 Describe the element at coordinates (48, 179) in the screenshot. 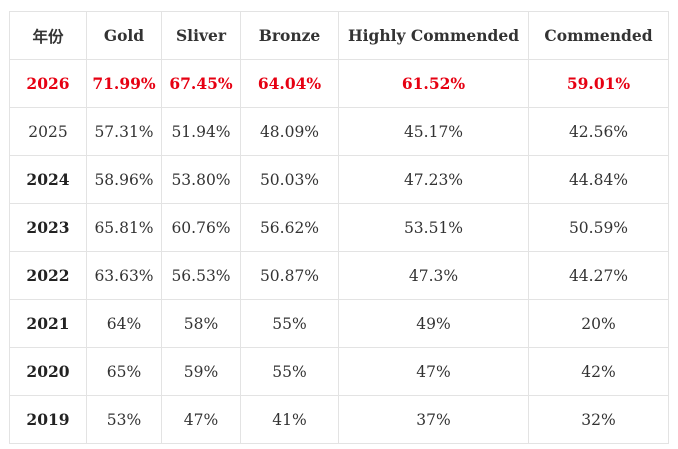

I see `cell-year: 2024` at that location.